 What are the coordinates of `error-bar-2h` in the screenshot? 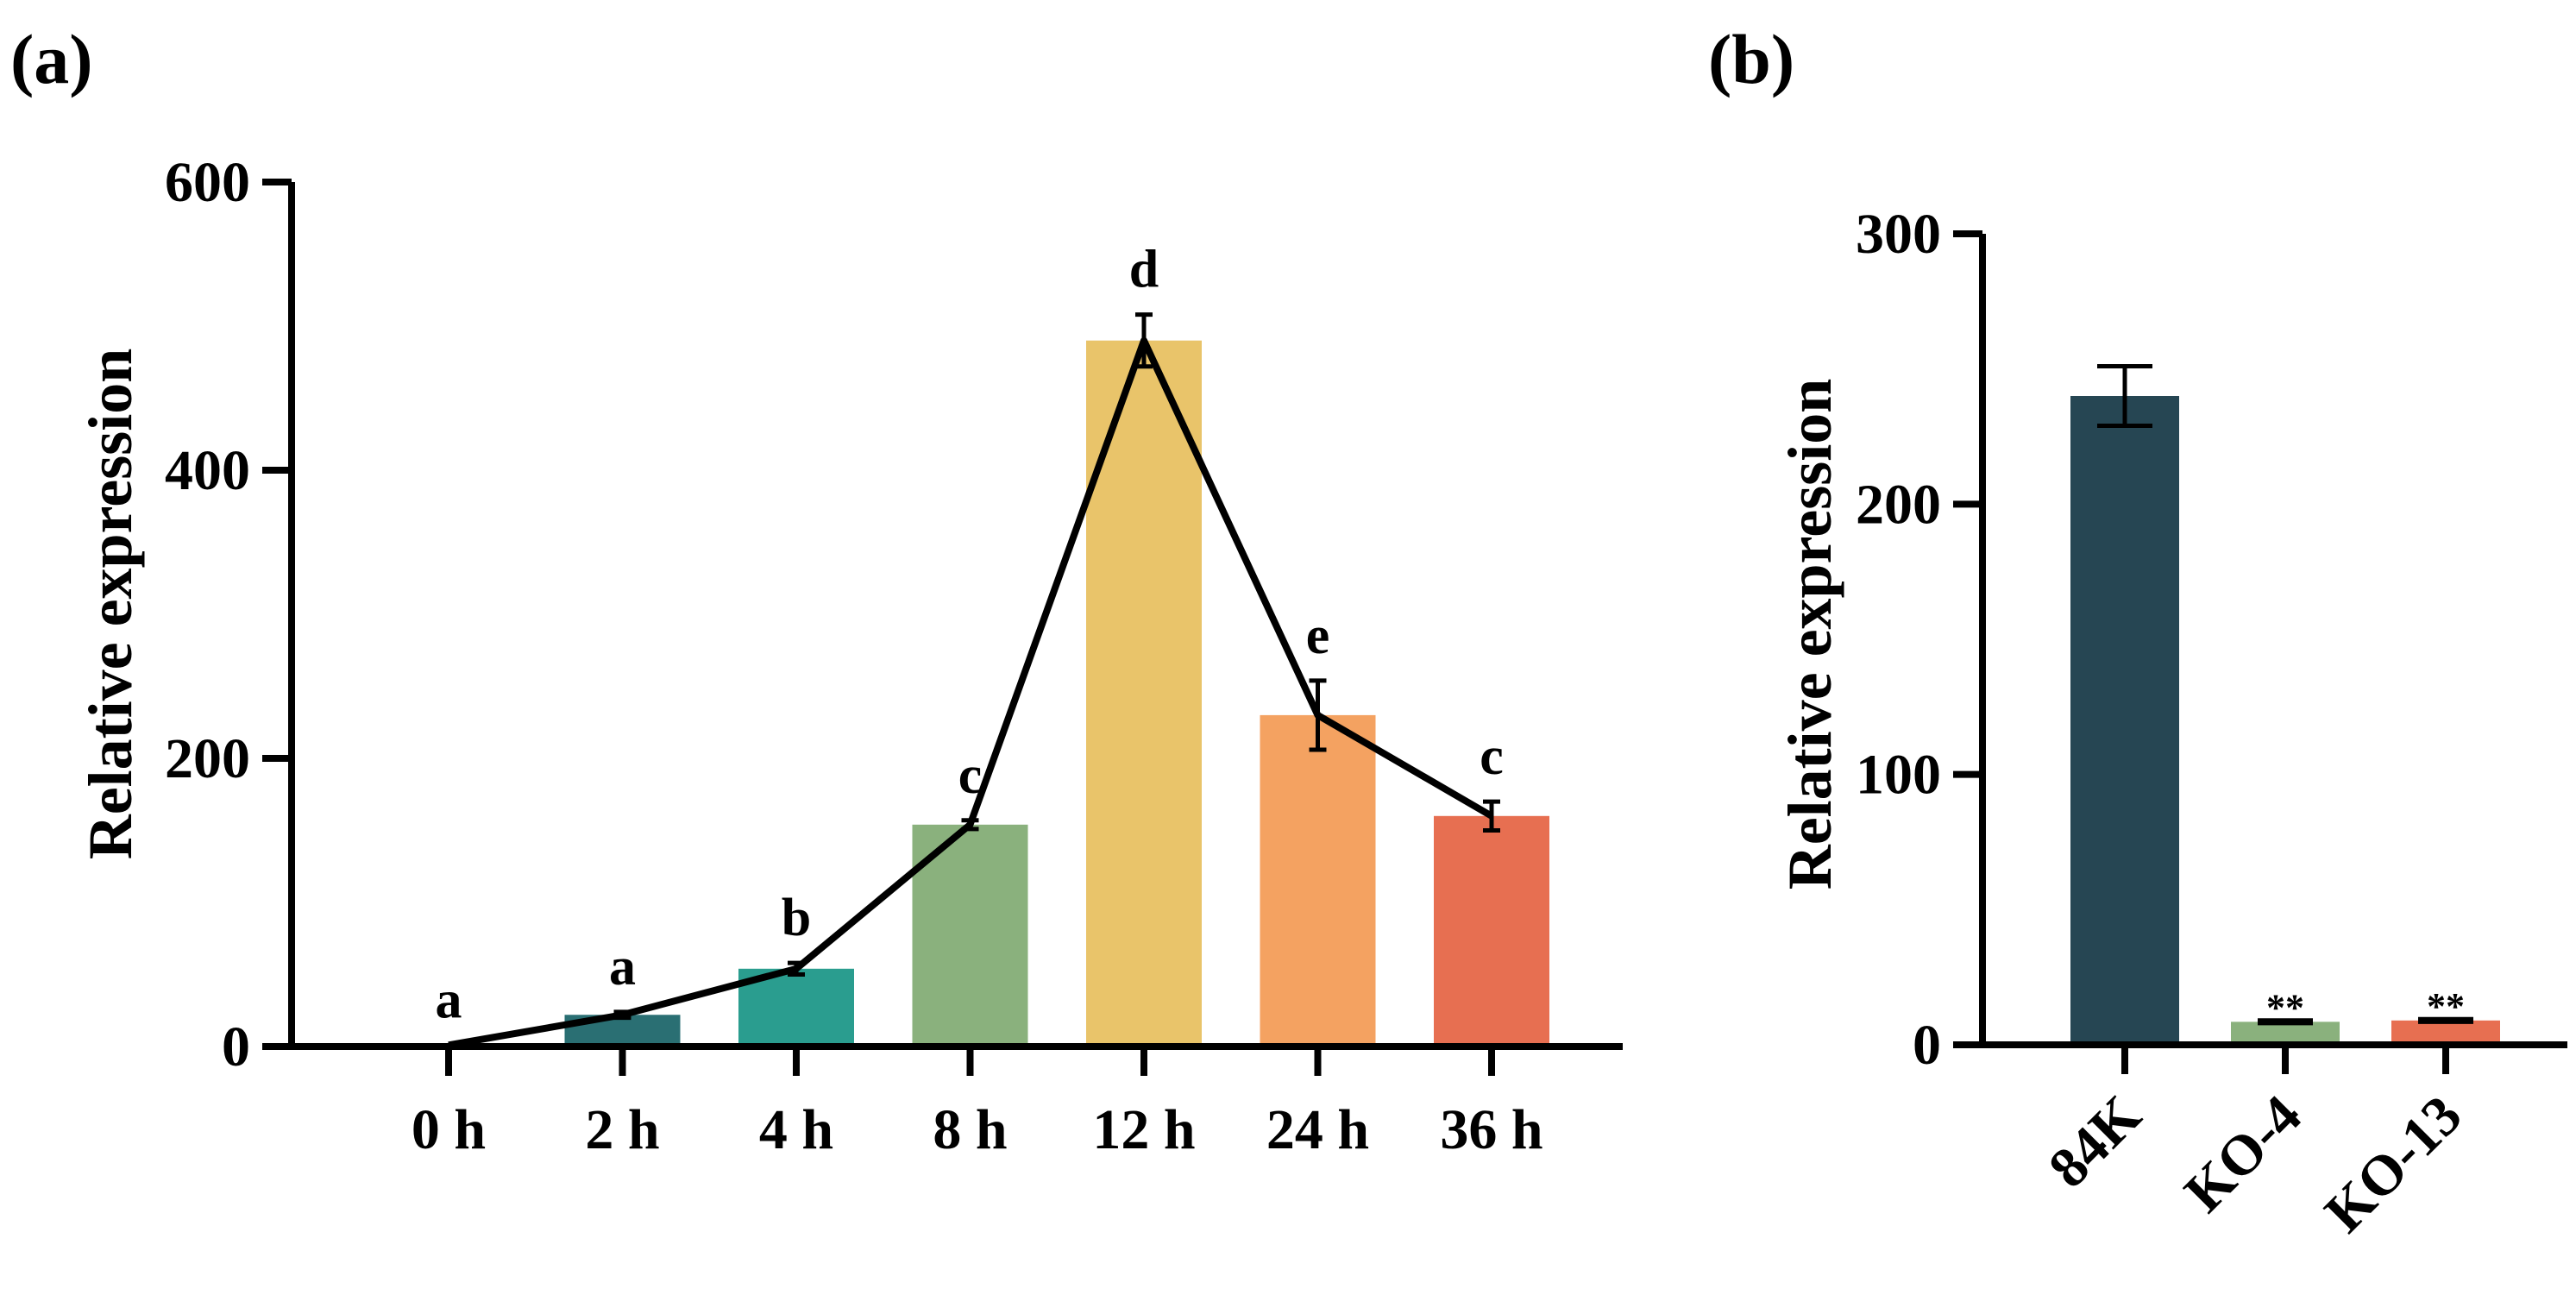 It's located at (622, 1015).